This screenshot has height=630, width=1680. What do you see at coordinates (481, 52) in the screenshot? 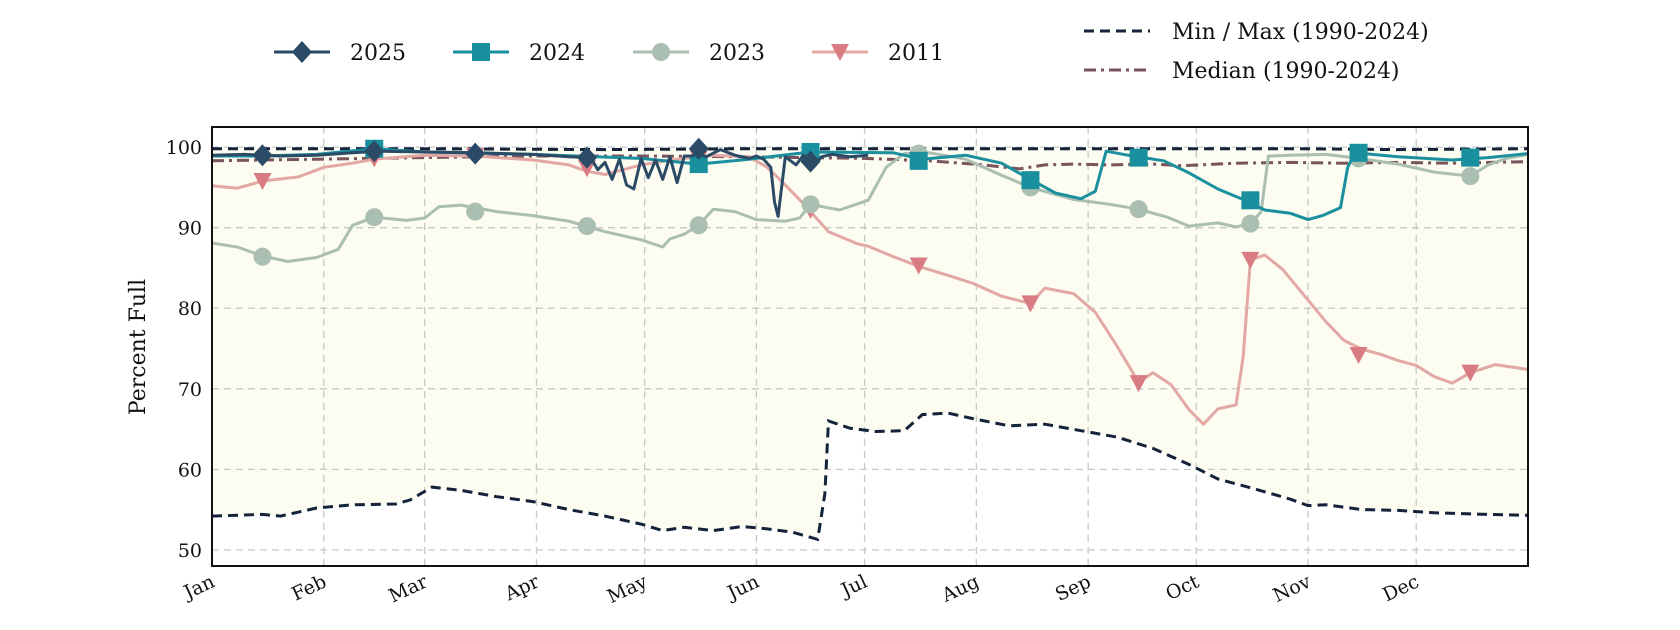
I see `legend-marker-2024` at bounding box center [481, 52].